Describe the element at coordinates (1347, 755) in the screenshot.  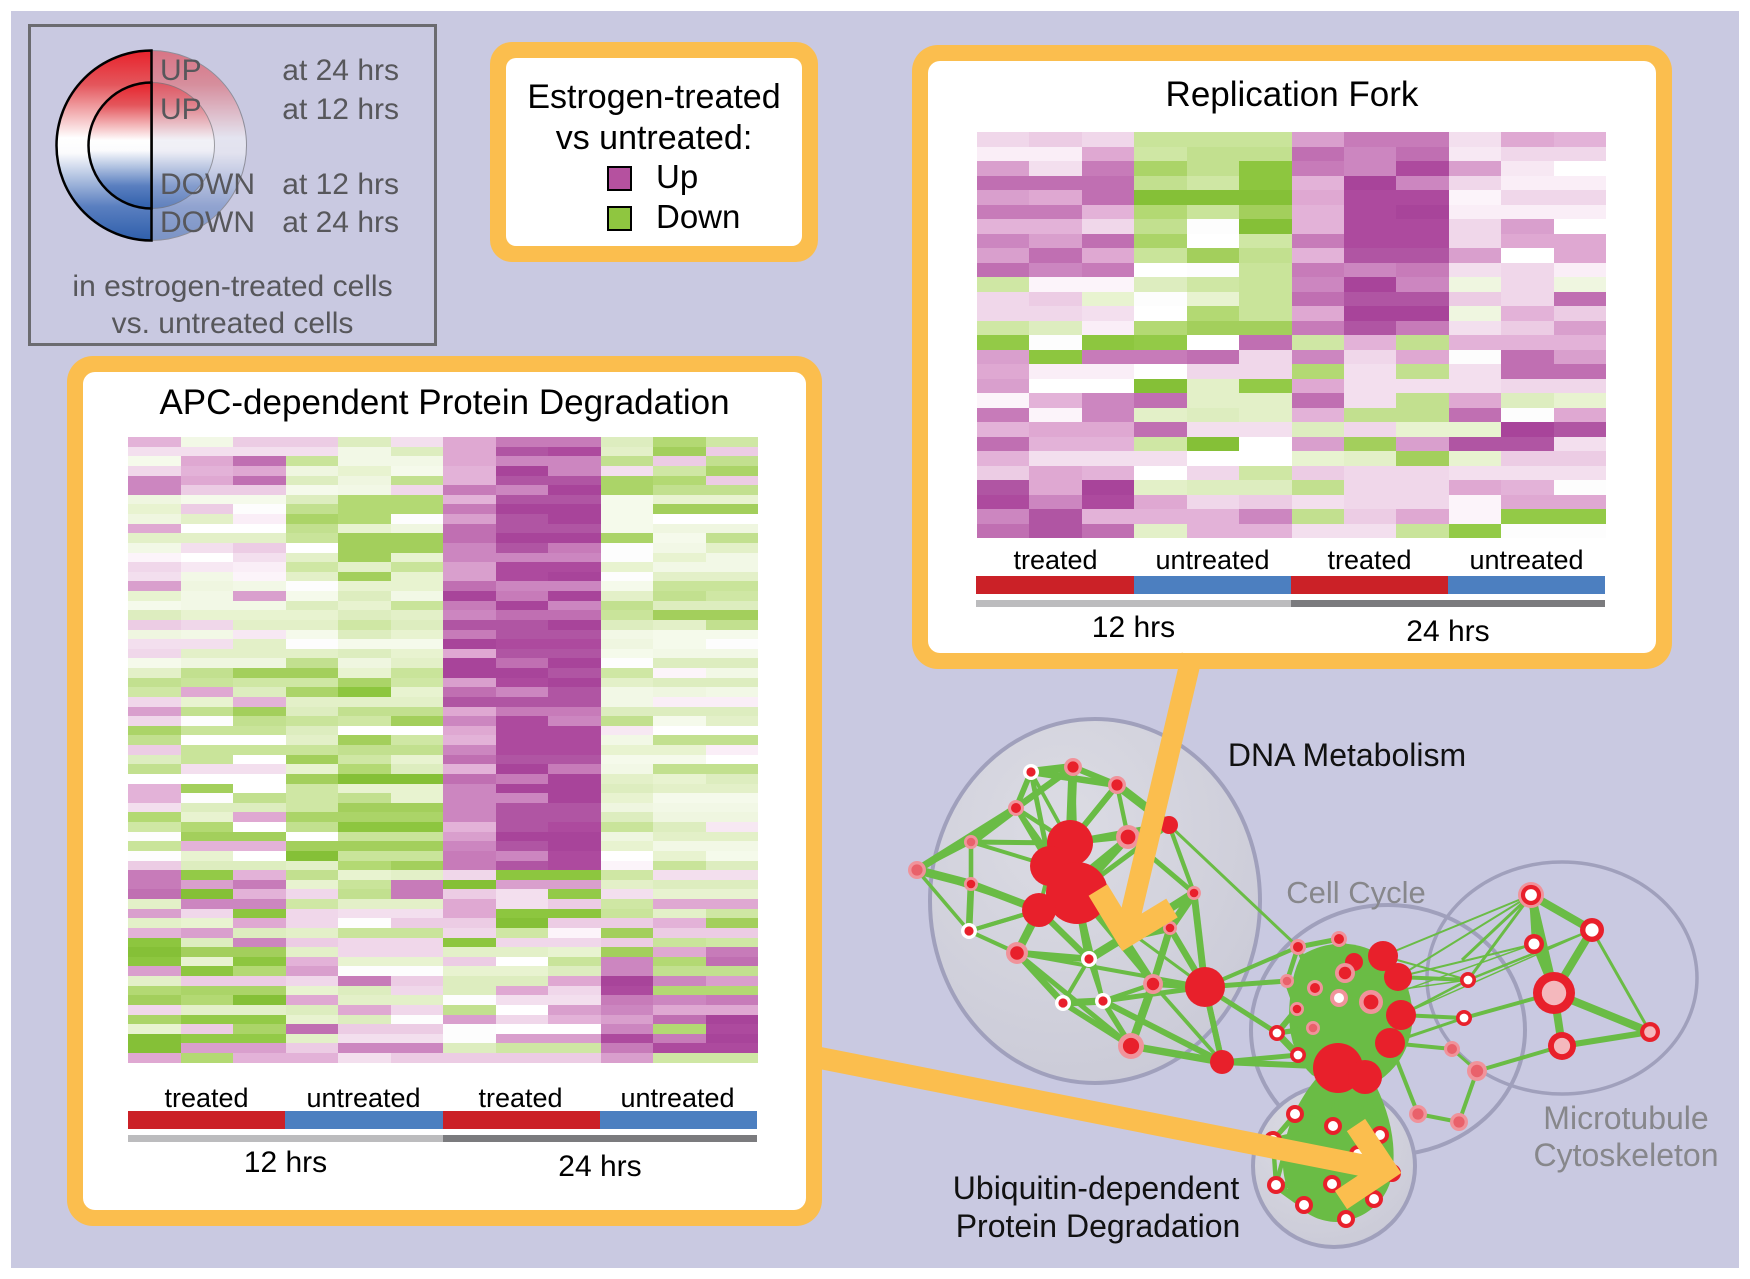
I see `svg-text: DNA Metabolism` at that location.